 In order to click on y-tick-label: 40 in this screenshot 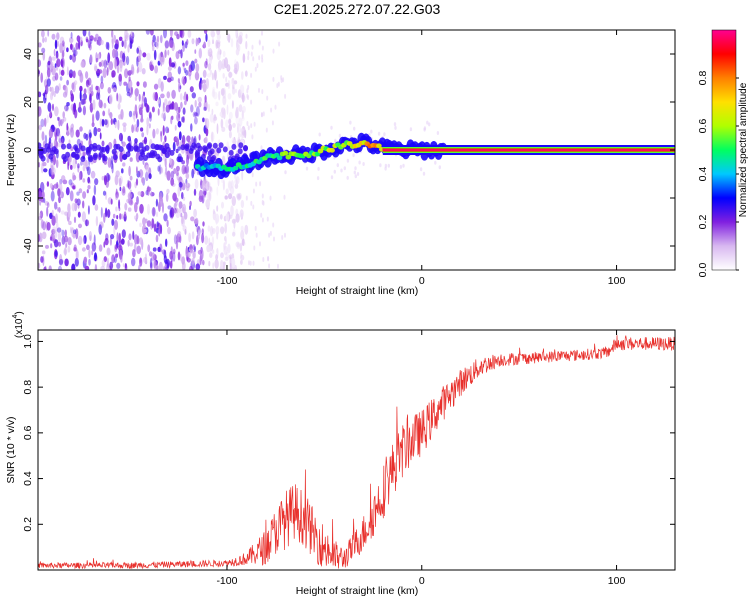, I will do `click(28, 54)`.